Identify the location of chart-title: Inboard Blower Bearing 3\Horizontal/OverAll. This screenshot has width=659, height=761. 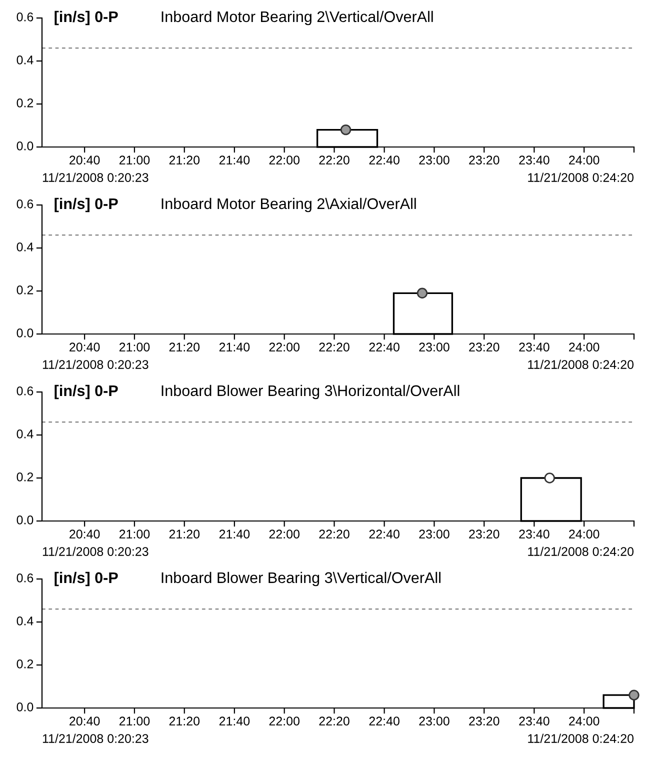
(311, 392).